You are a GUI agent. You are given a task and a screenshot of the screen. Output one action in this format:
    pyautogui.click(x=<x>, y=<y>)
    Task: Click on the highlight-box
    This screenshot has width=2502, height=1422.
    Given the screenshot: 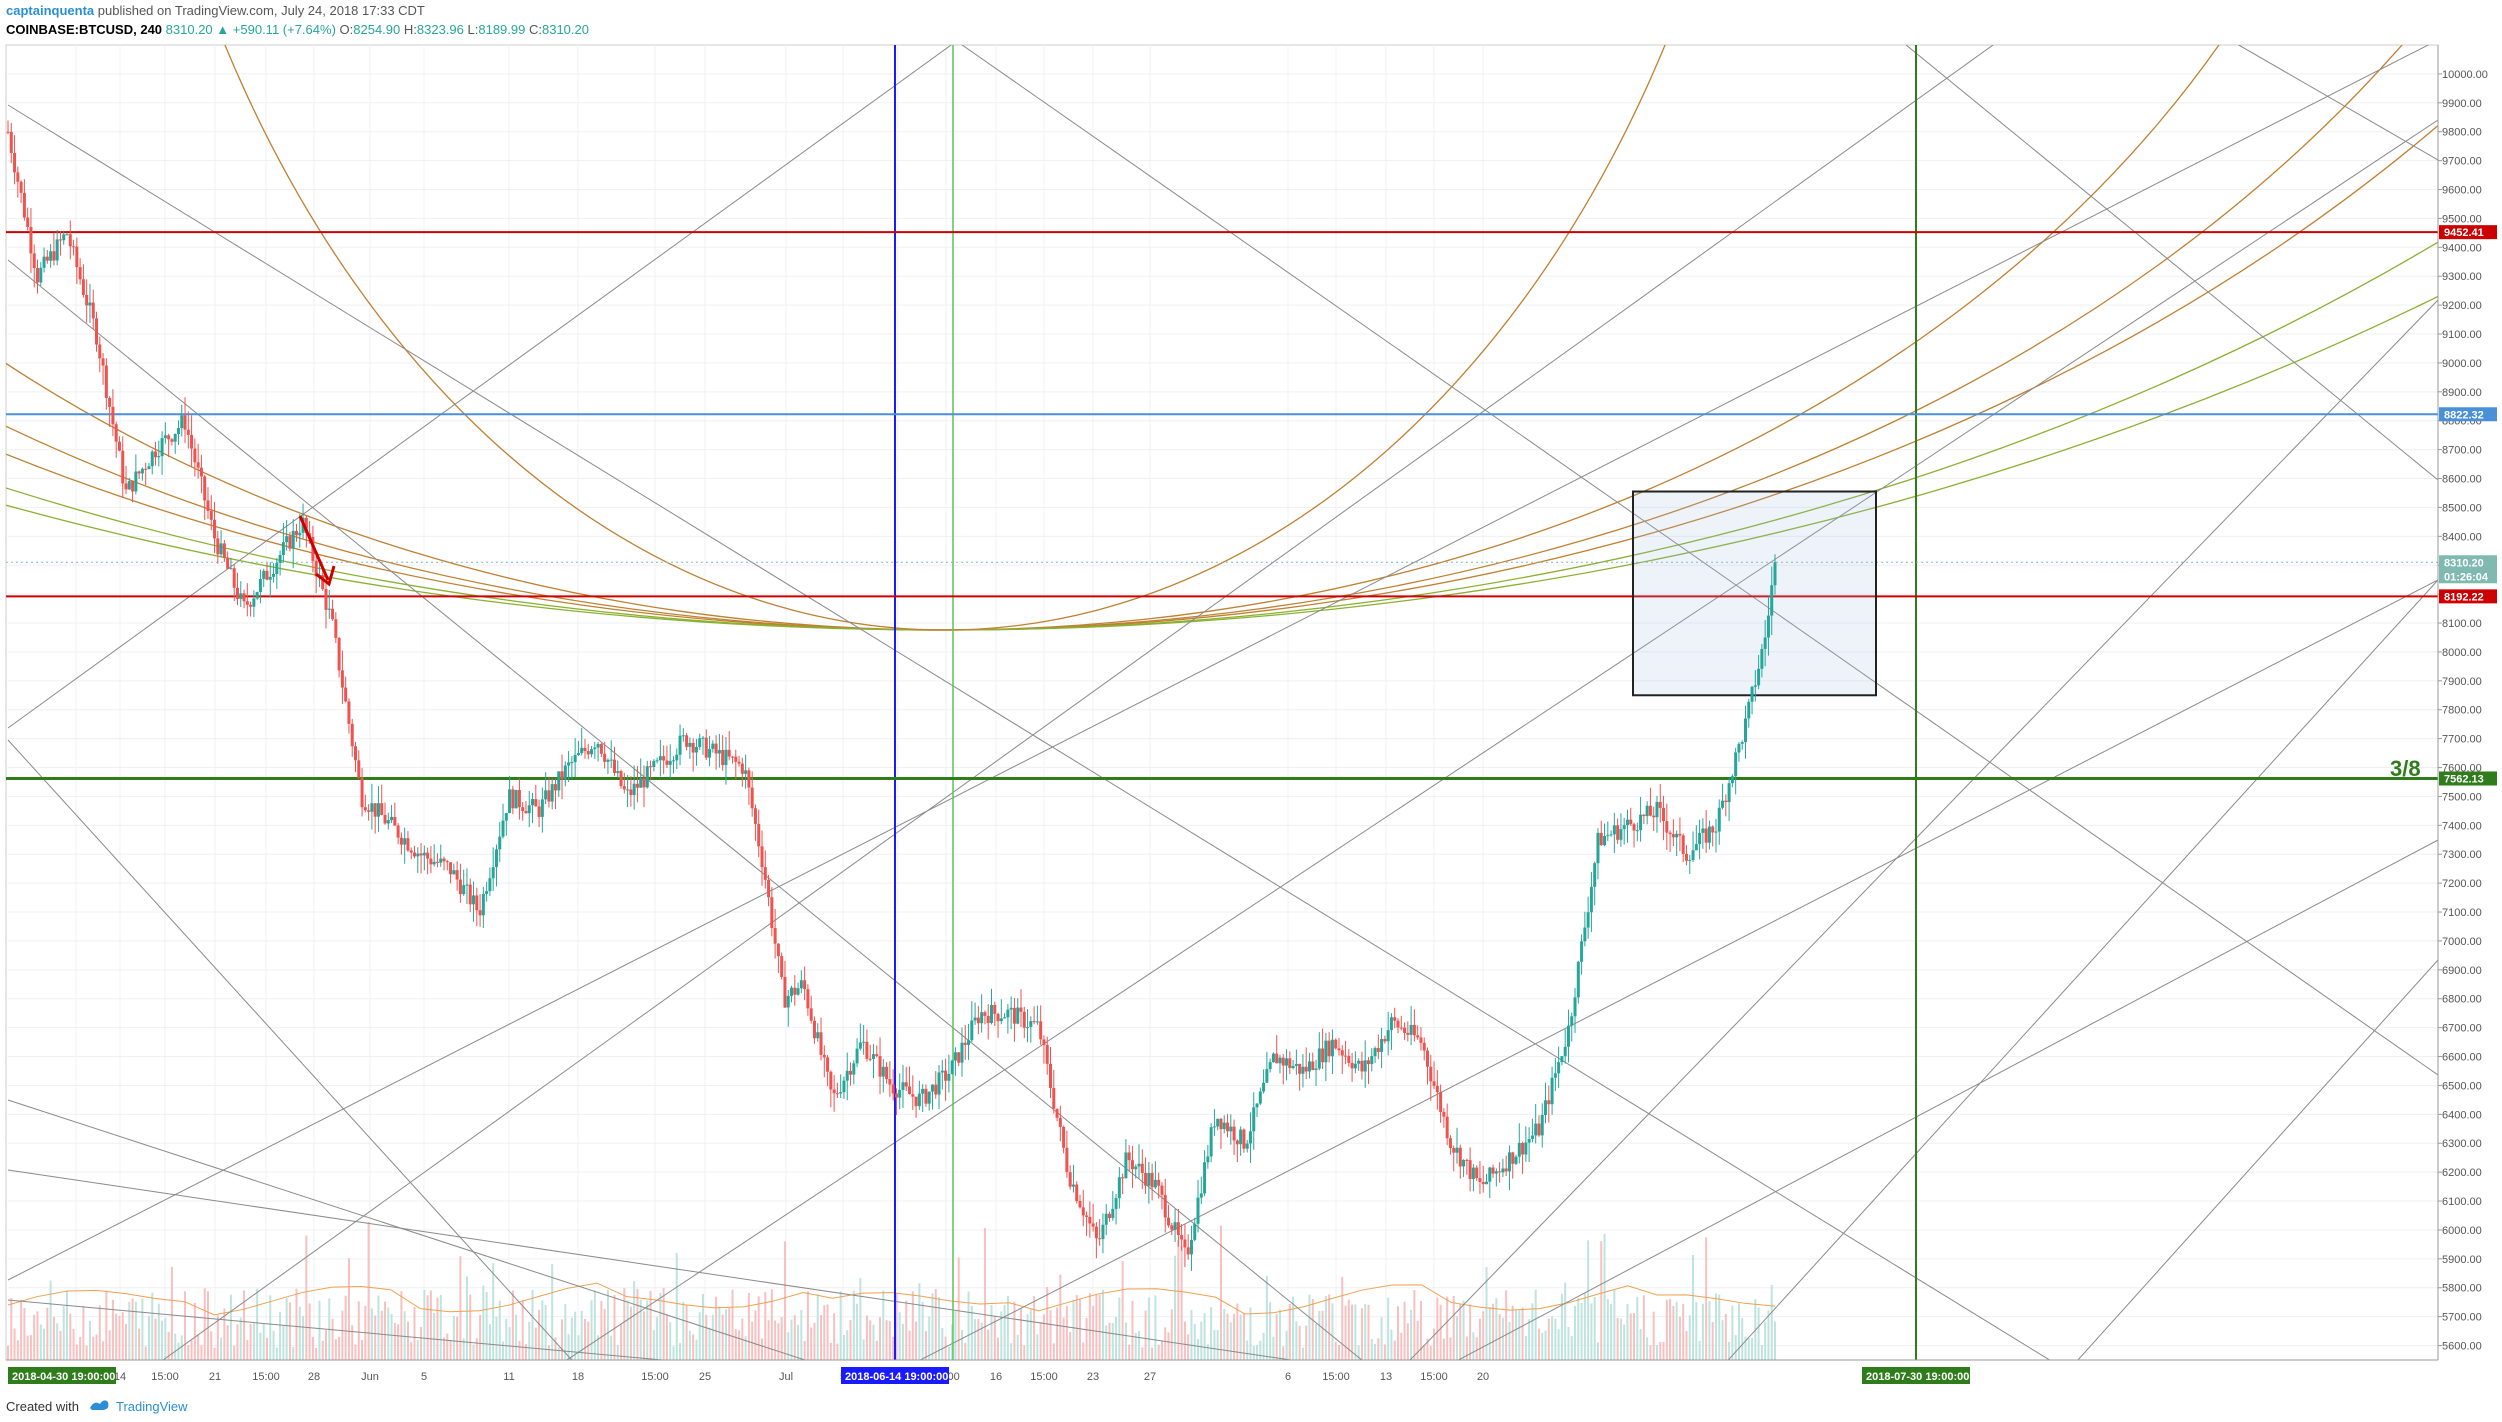 What is the action you would take?
    pyautogui.click(x=1754, y=593)
    